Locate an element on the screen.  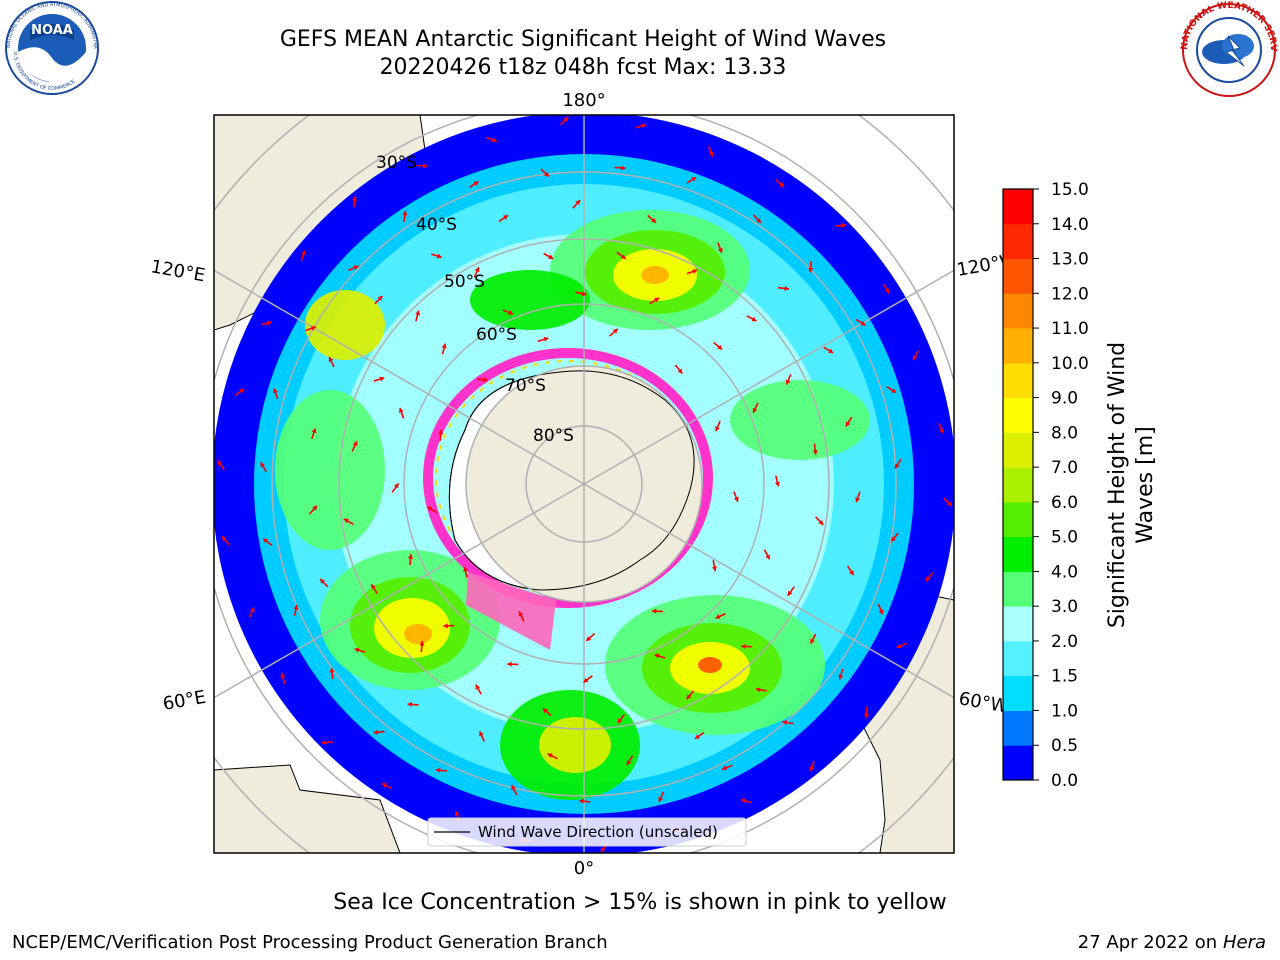
colorbar-tick-label: 12.0 is located at coordinates (1070, 294).